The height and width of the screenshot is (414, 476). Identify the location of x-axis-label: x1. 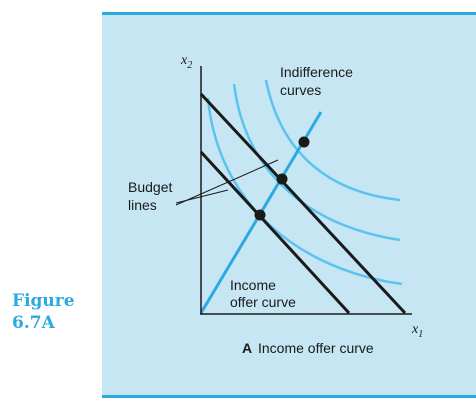
(417, 331).